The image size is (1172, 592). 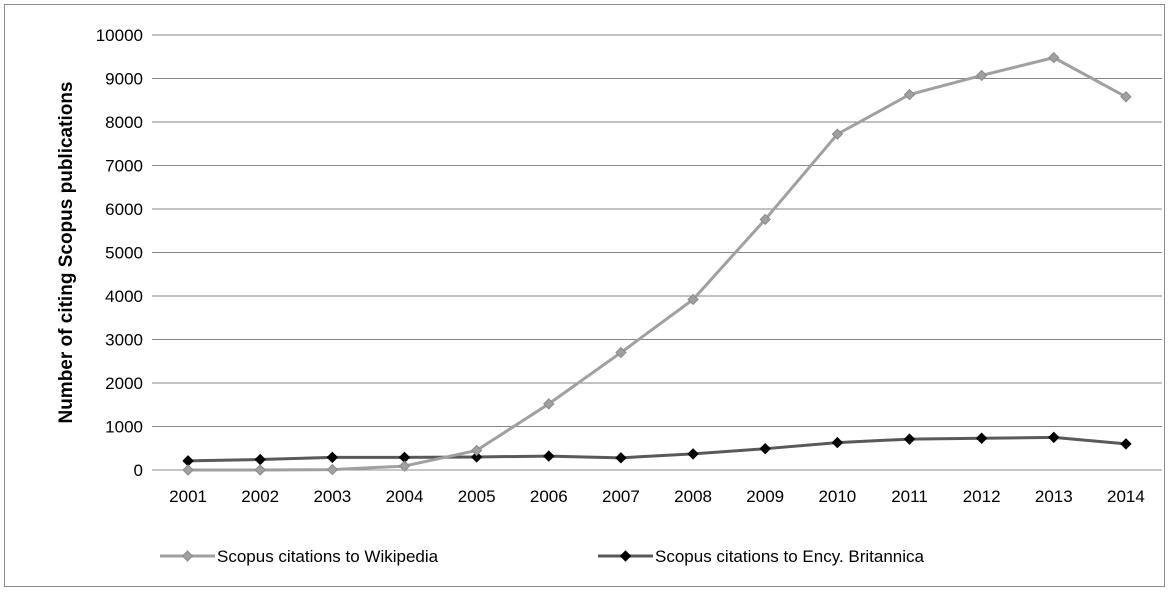 I want to click on y-tick-label: 2000, so click(x=124, y=383).